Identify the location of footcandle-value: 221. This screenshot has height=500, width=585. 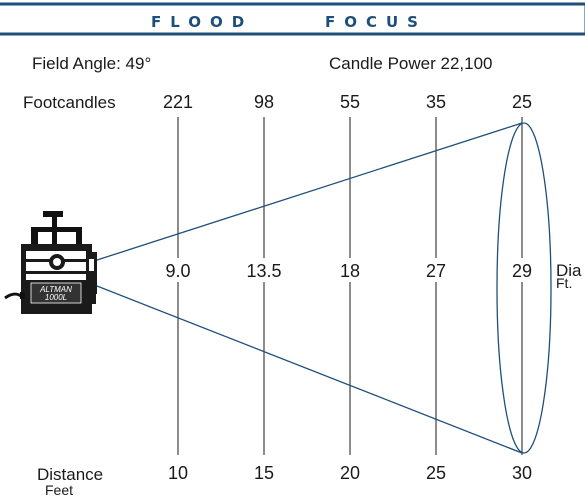
(178, 102).